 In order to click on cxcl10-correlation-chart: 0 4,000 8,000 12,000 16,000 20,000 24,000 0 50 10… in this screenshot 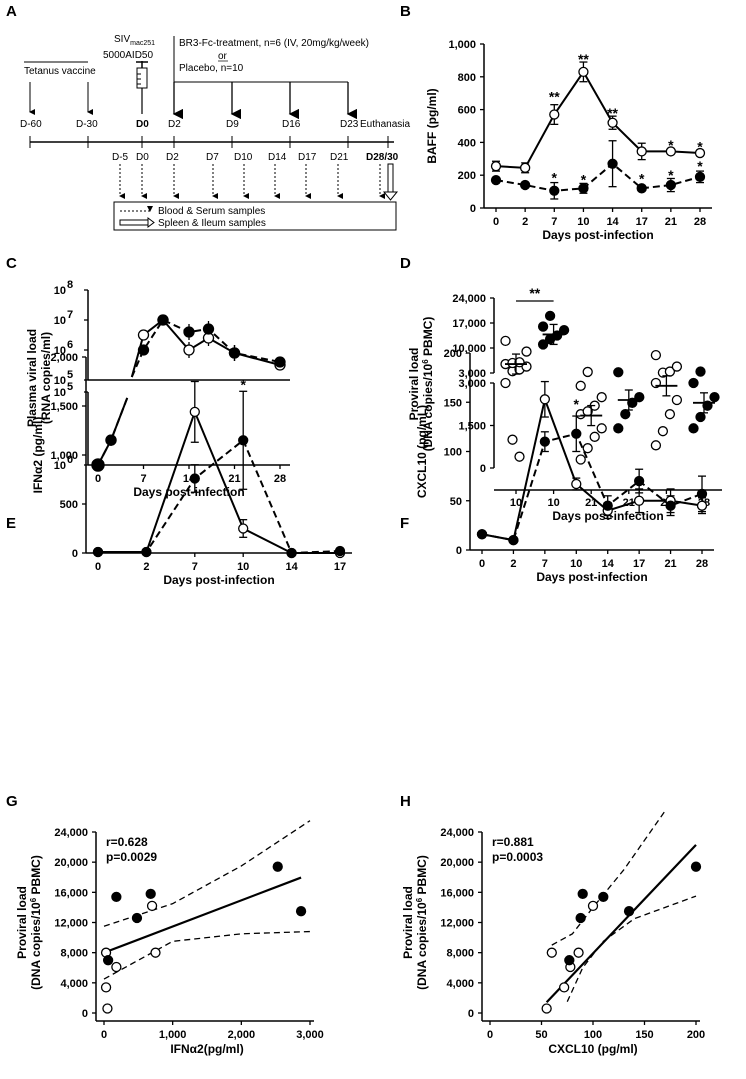, I will do `click(553, 933)`.